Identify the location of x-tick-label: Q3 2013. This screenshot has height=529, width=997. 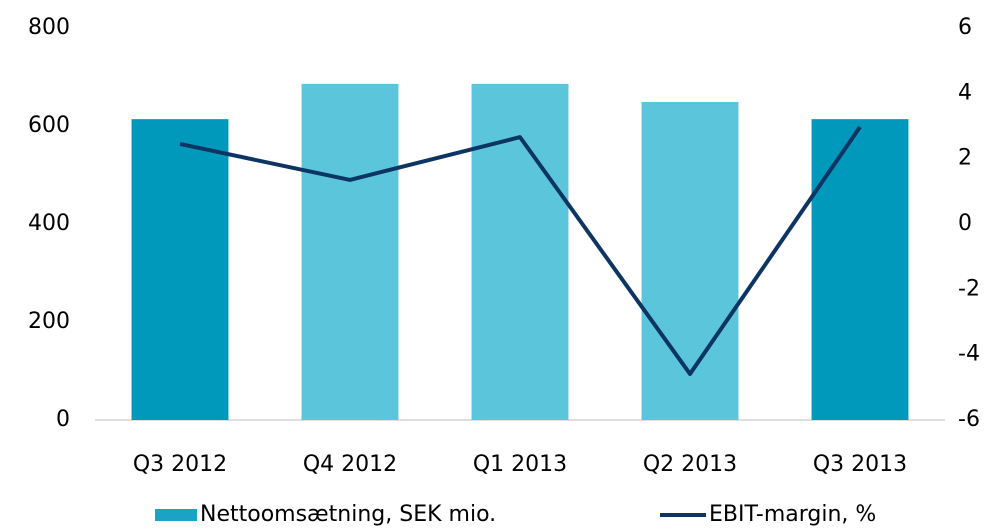
(860, 464).